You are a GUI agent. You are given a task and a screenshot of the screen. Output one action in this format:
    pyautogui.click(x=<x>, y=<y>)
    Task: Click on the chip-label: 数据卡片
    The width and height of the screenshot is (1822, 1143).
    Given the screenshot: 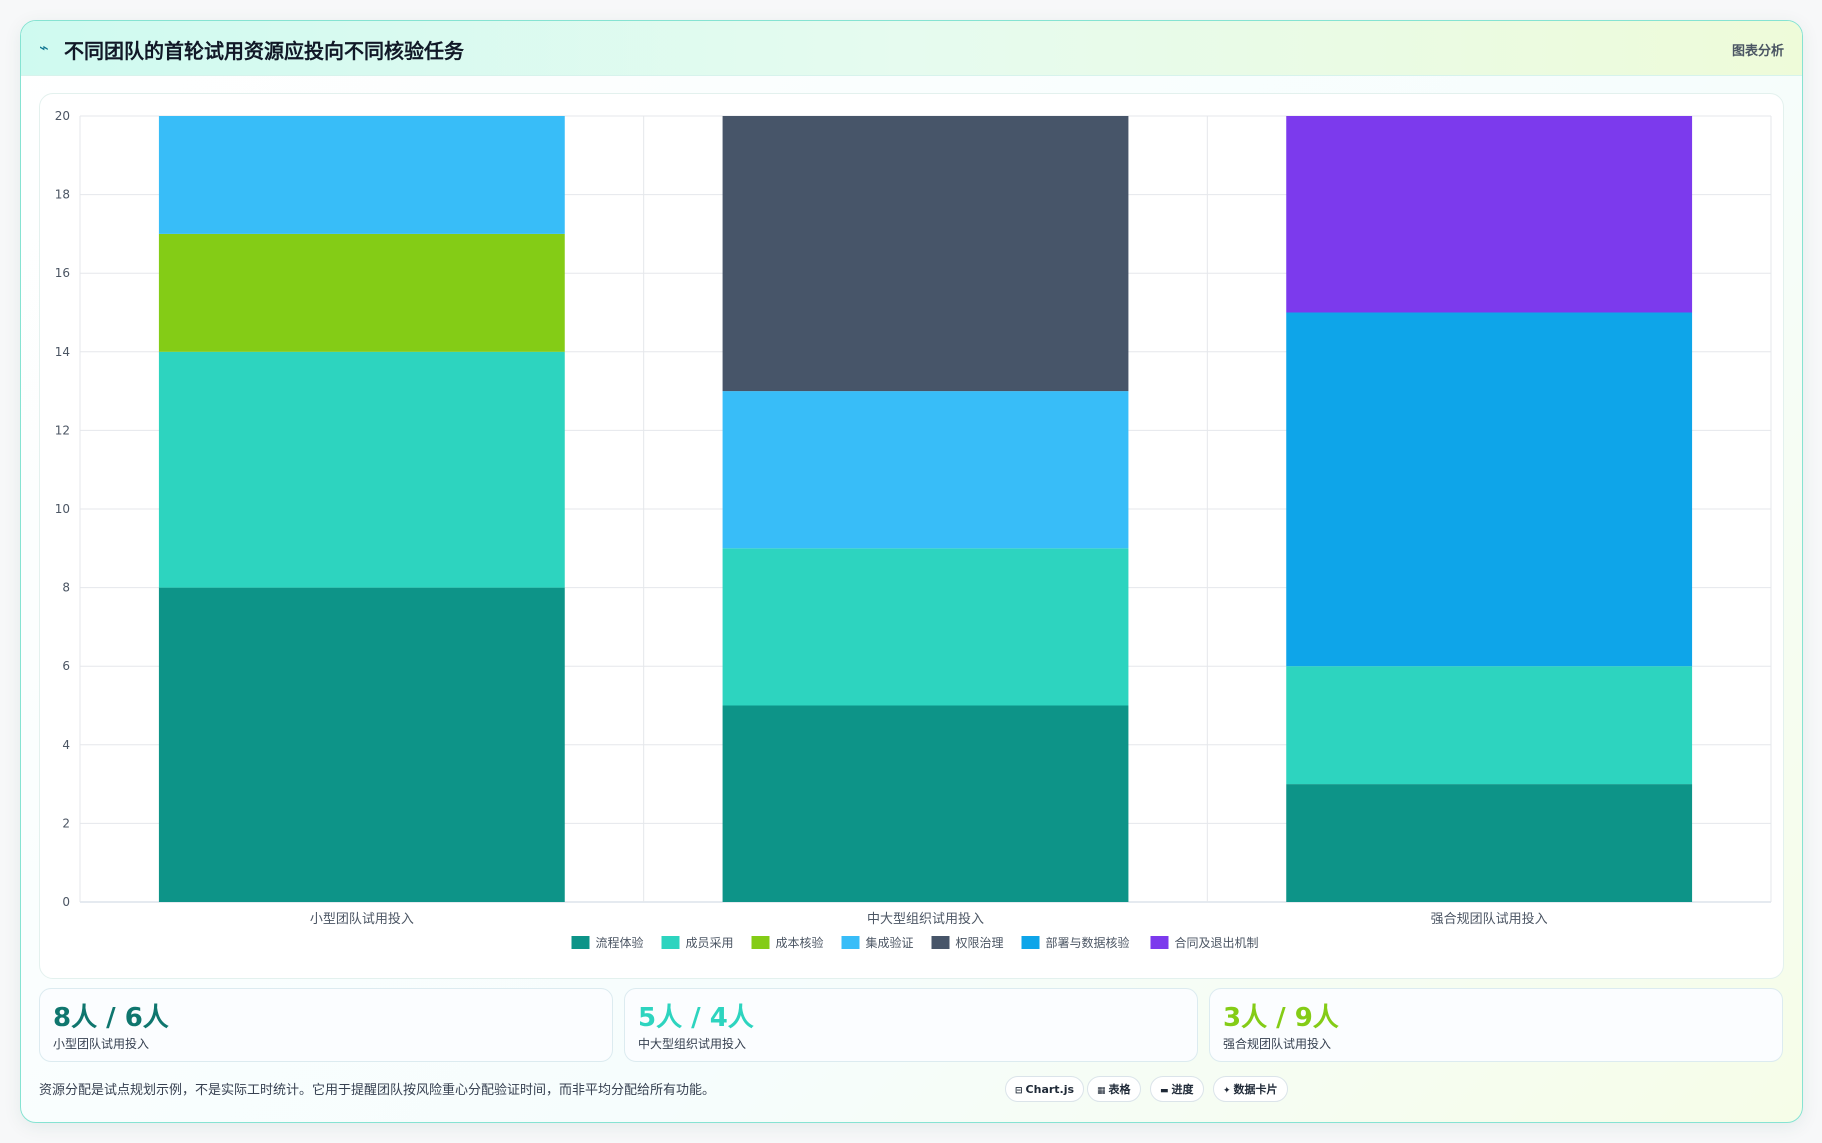 What is the action you would take?
    pyautogui.click(x=1255, y=1089)
    